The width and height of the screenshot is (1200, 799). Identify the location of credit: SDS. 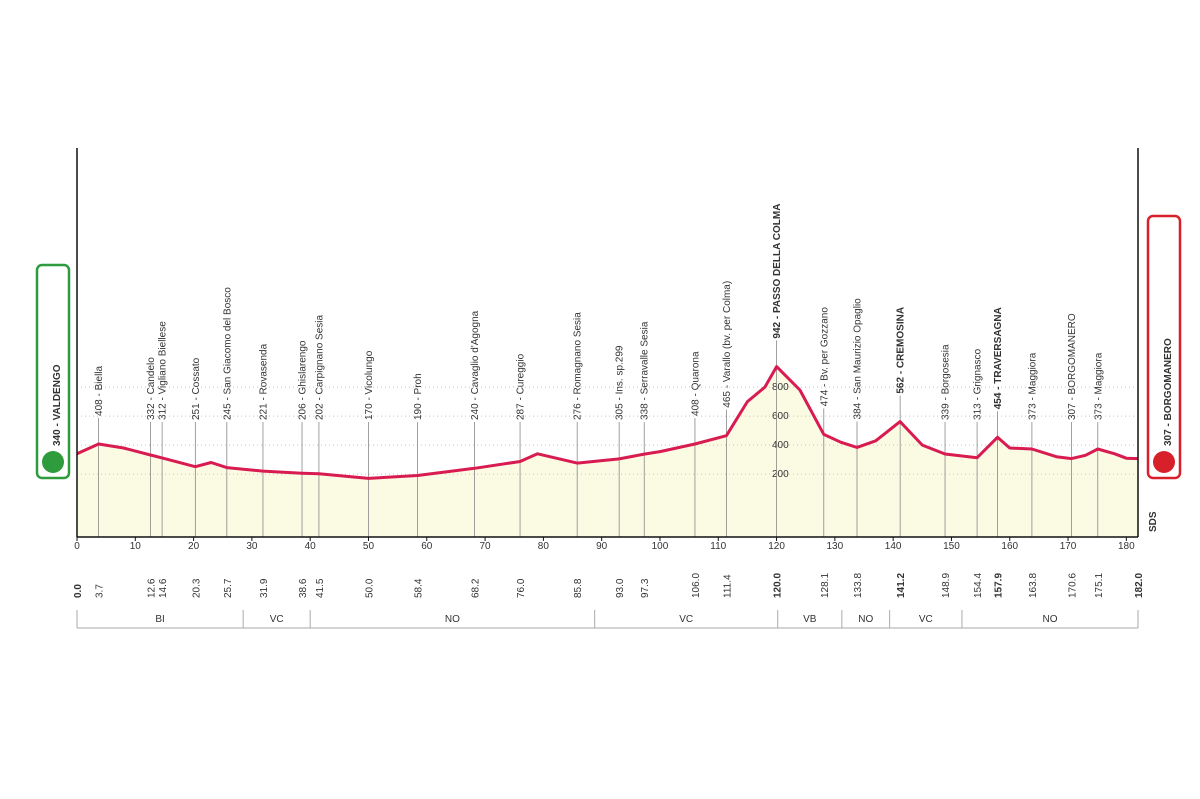
(1153, 521).